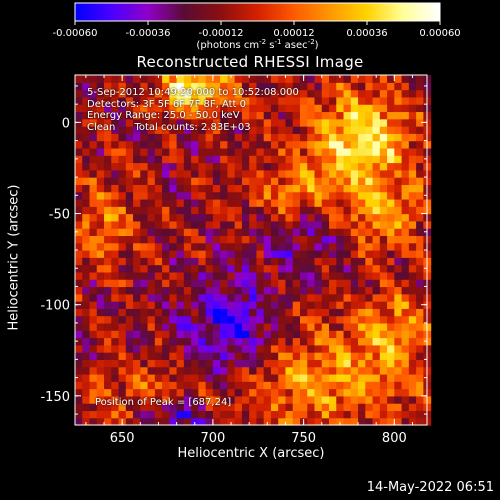 This screenshot has width=500, height=500. I want to click on colorbar-tick-label: -0.00060, so click(75, 33).